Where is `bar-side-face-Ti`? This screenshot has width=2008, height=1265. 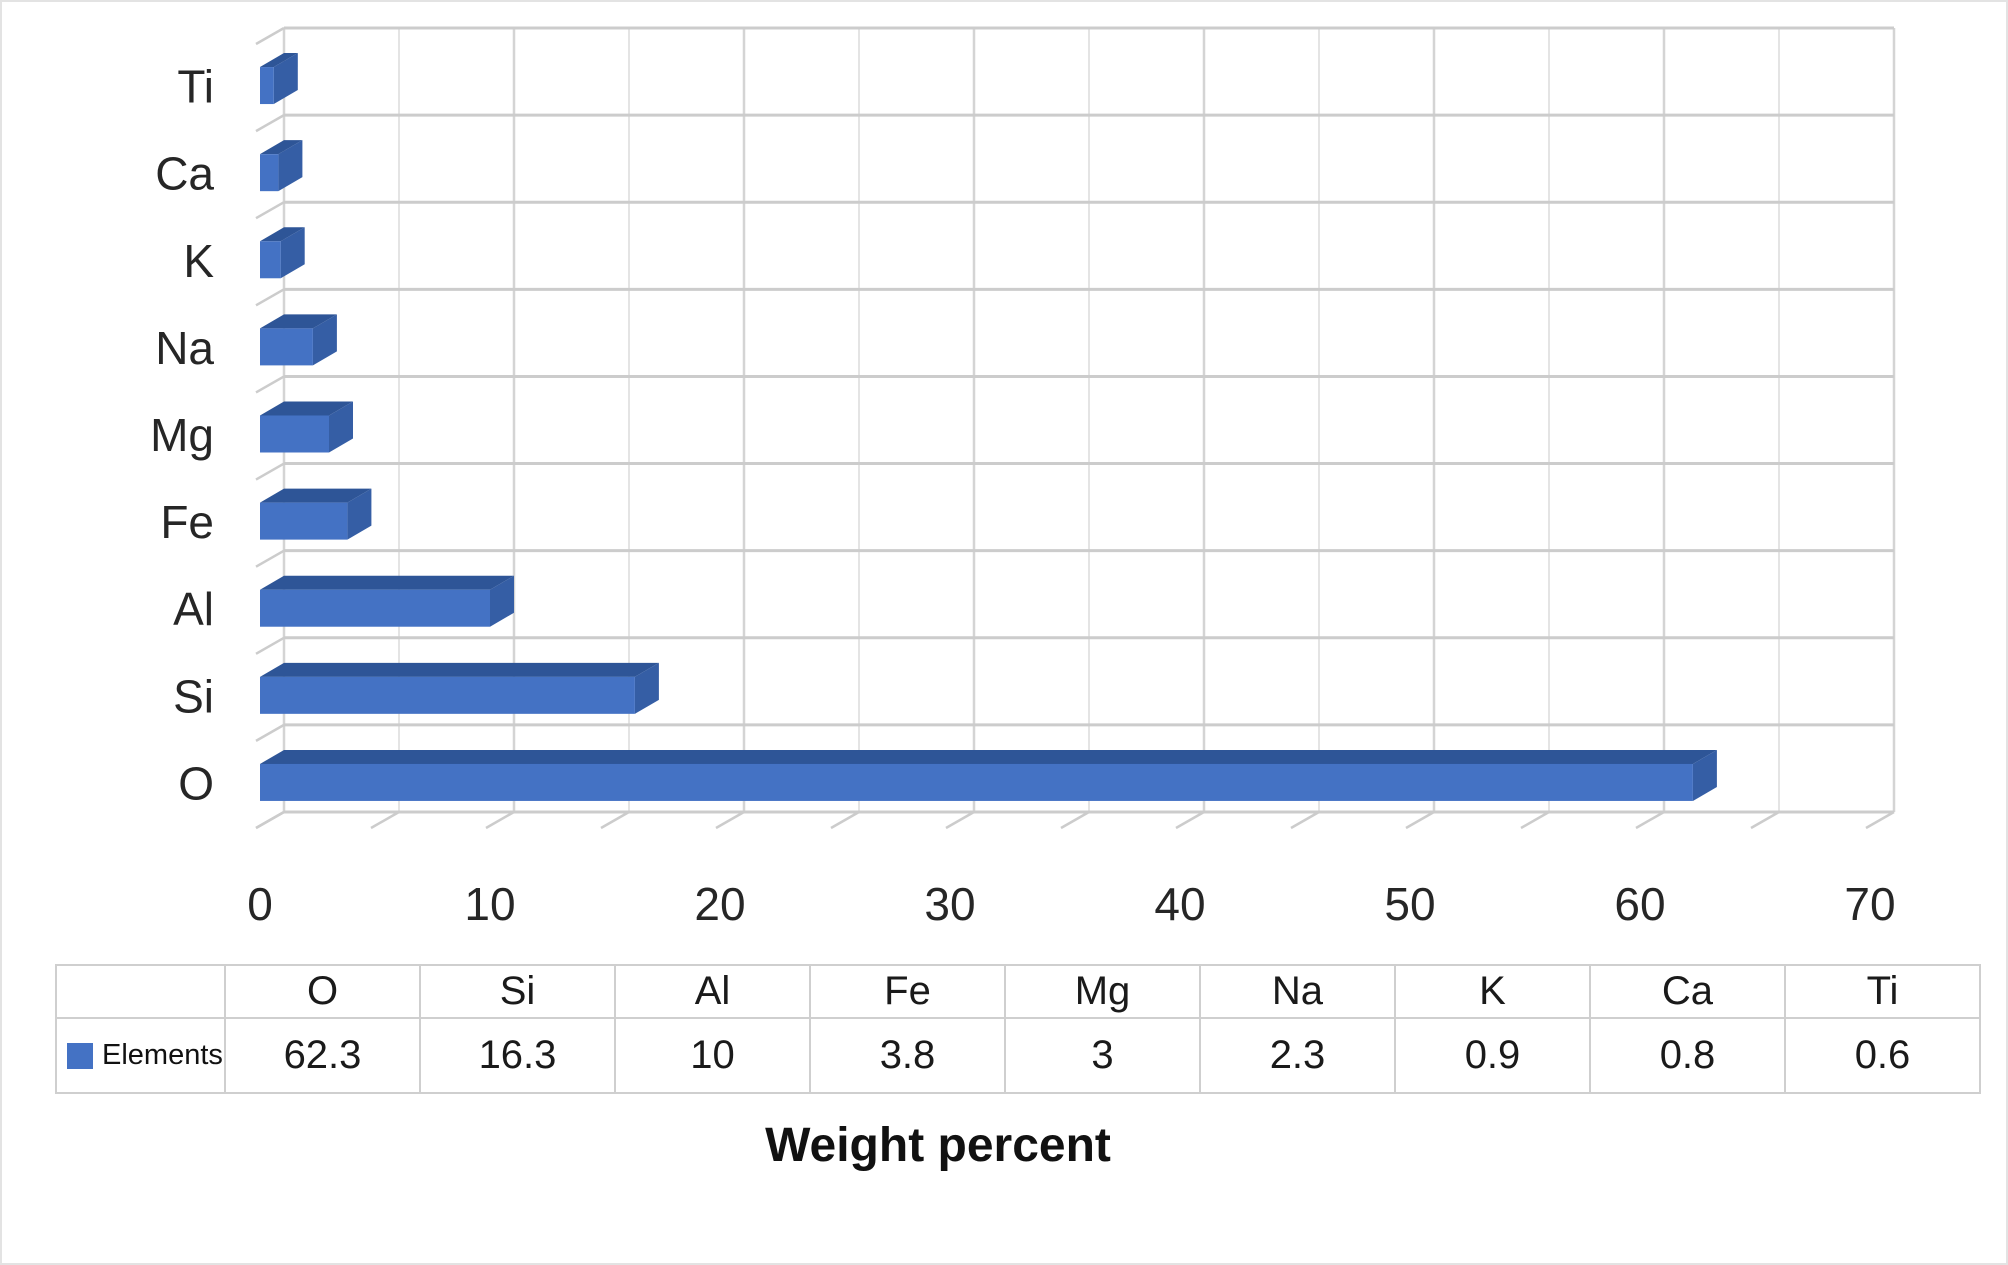
bar-side-face-Ti is located at coordinates (285, 79).